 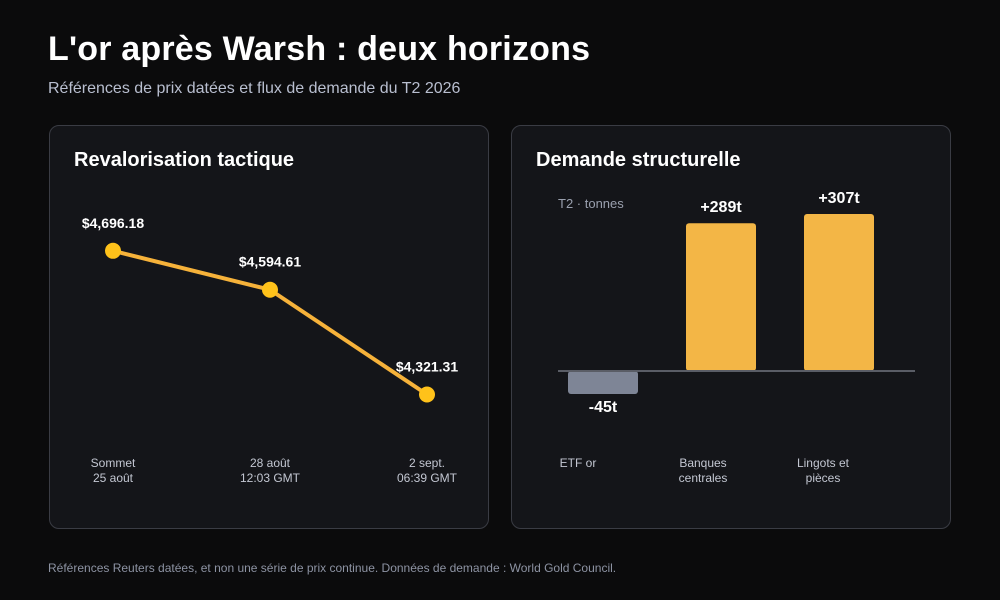 What do you see at coordinates (591, 203) in the screenshot?
I see `unit-label: T2 · tonnes` at bounding box center [591, 203].